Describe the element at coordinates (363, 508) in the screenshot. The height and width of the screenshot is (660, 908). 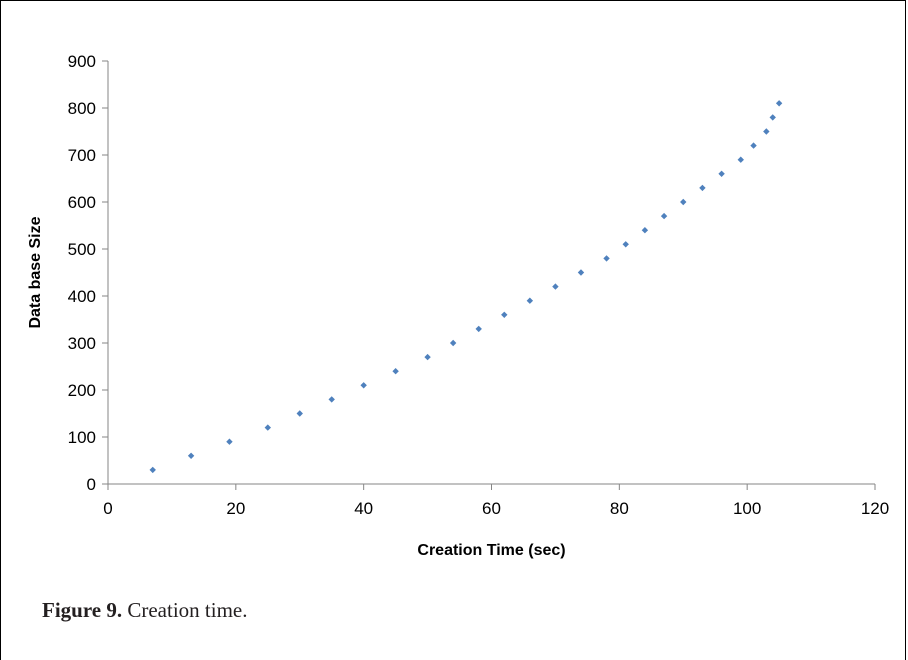
I see `x-tick-label: 40` at that location.